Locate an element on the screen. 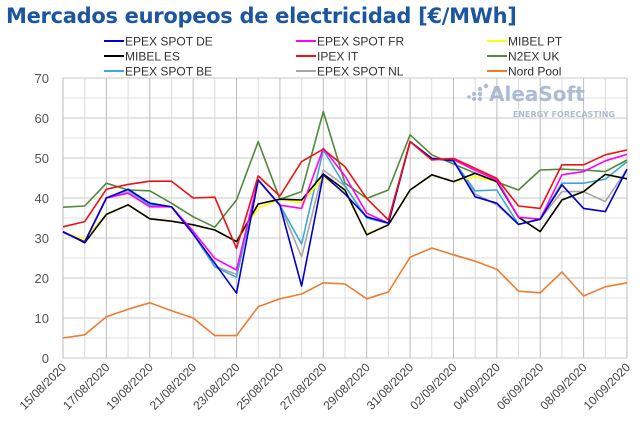 Image resolution: width=640 pixels, height=444 pixels. y-axis: 0 10 20 30 40 50 60 70 is located at coordinates (42, 218).